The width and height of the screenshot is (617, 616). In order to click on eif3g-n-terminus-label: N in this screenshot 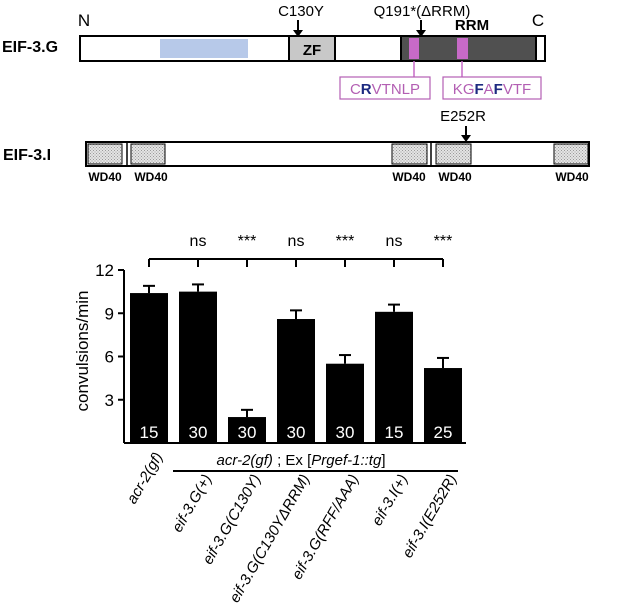, I will do `click(84, 20)`.